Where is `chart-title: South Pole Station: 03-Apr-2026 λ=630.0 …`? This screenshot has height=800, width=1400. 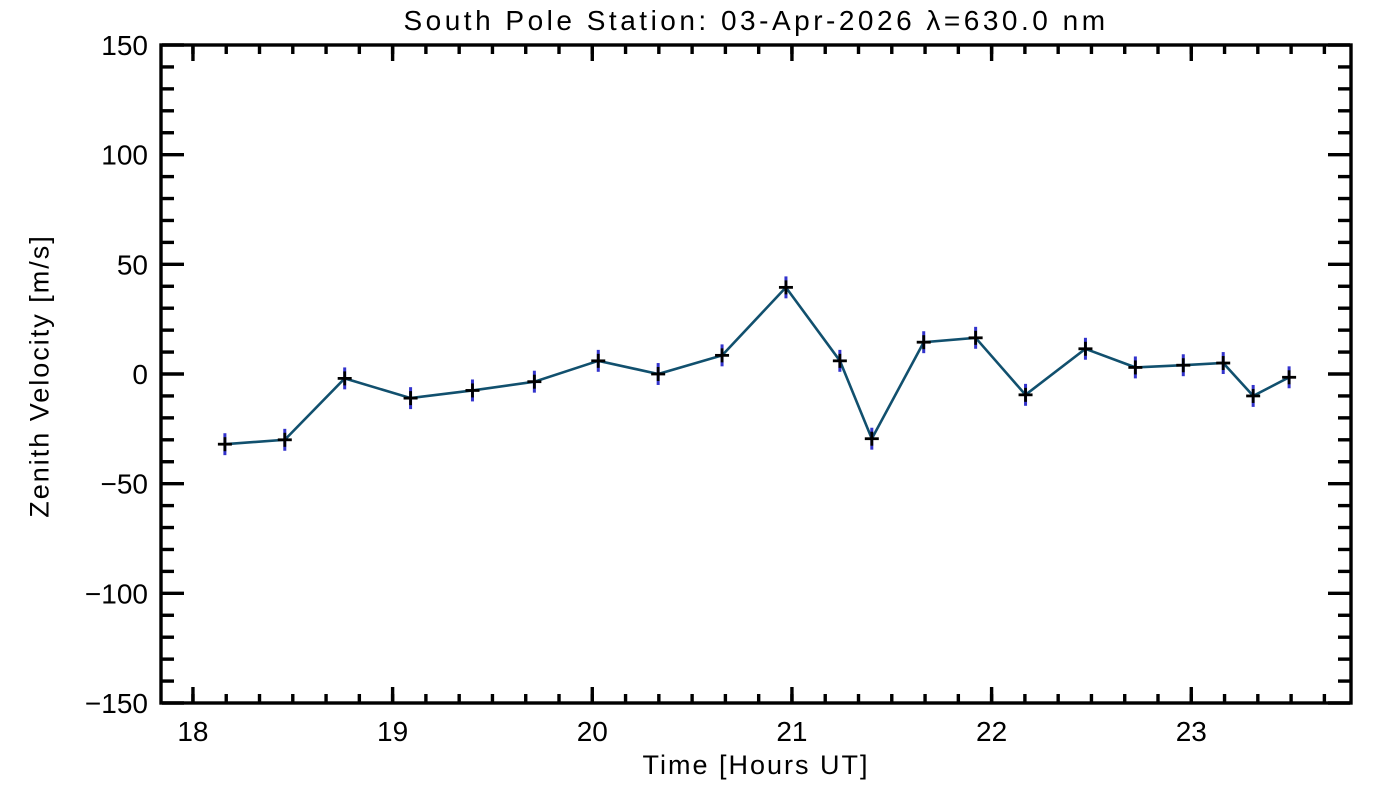 chart-title: South Pole Station: 03-Apr-2026 λ=630.0 … is located at coordinates (756, 20).